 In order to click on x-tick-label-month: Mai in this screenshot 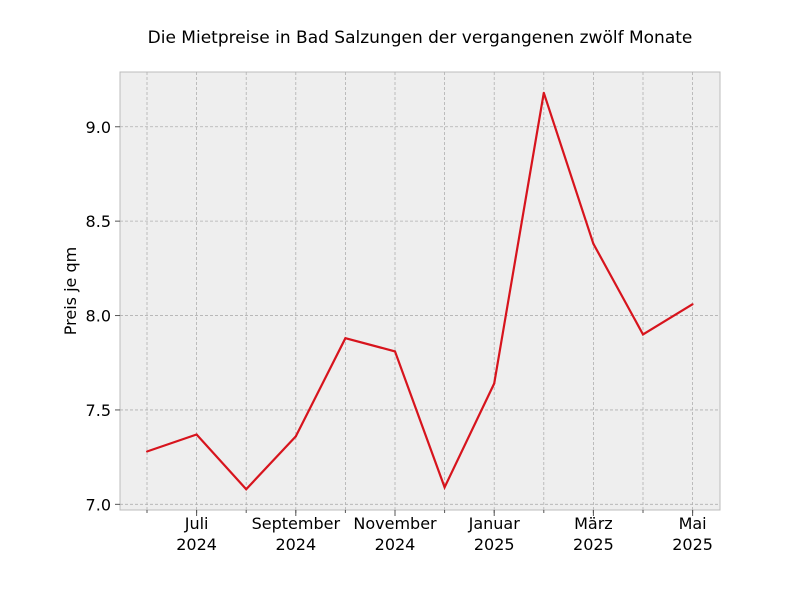, I will do `click(693, 523)`.